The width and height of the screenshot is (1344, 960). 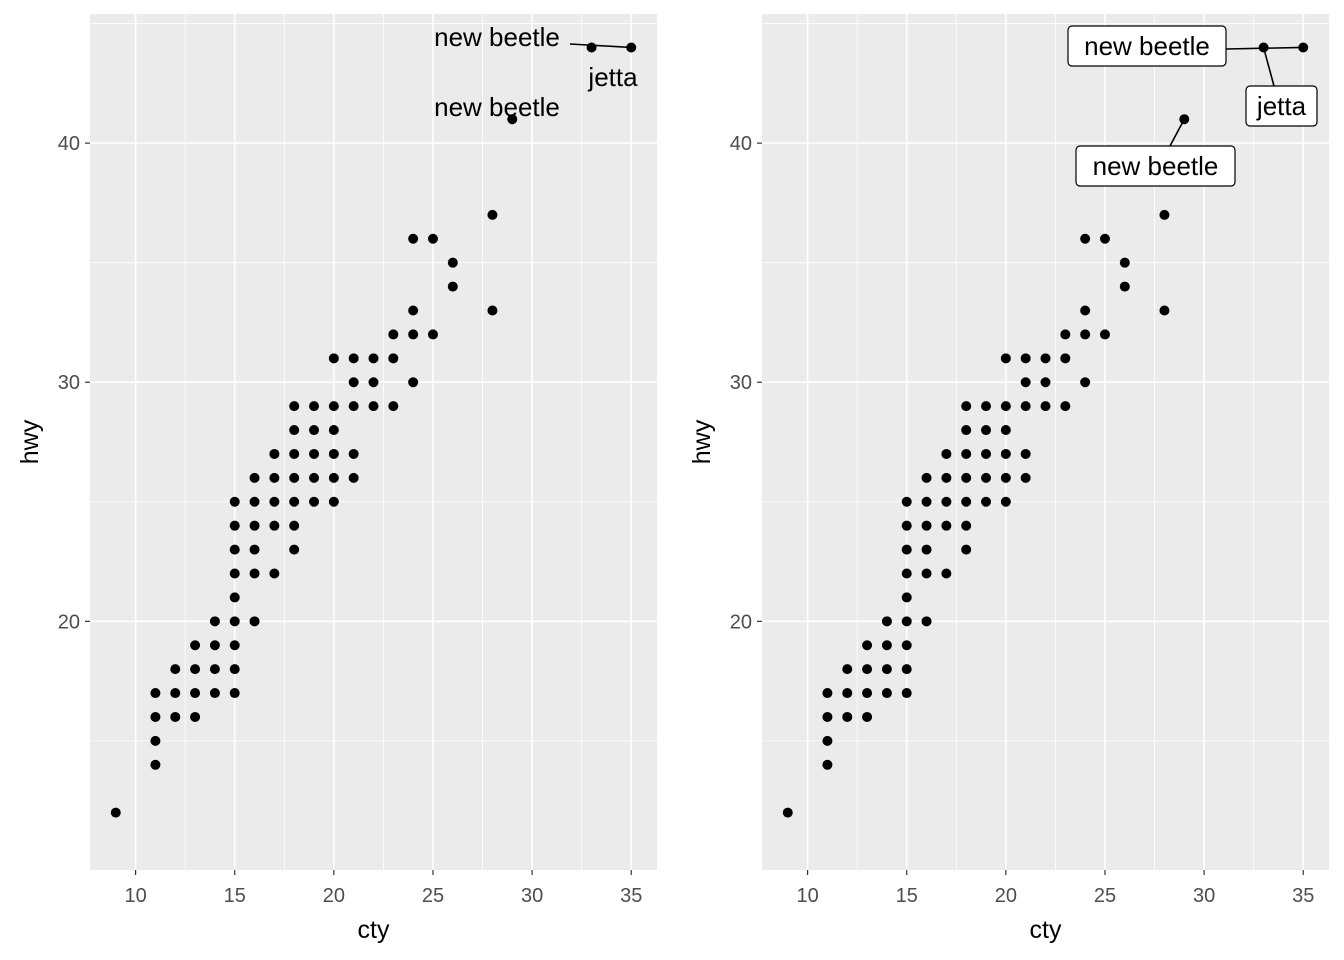 What do you see at coordinates (1105, 896) in the screenshot?
I see `x-tick-label: 25` at bounding box center [1105, 896].